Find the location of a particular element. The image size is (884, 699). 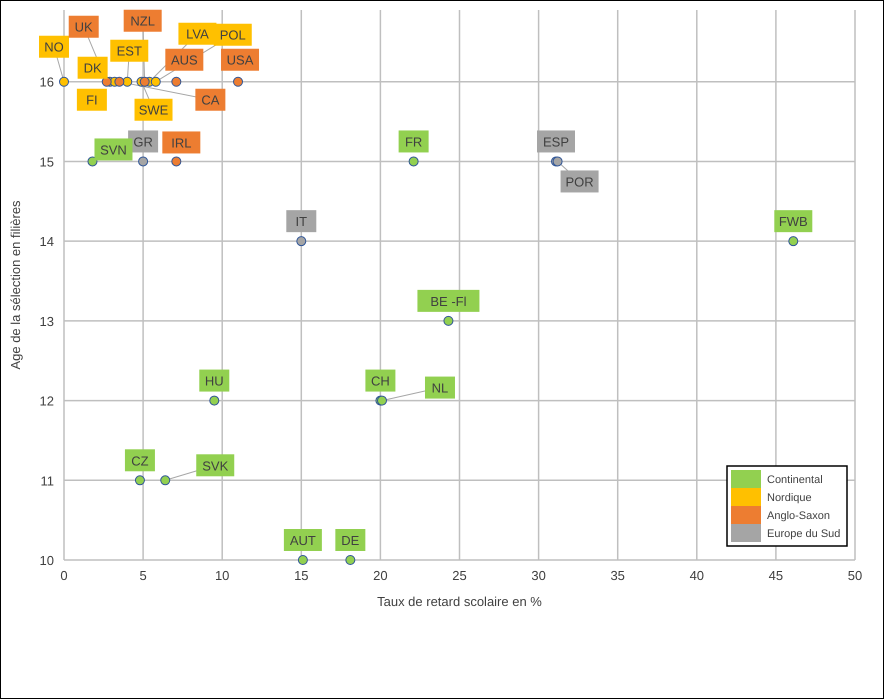

x-tick-label: 40 is located at coordinates (697, 575).